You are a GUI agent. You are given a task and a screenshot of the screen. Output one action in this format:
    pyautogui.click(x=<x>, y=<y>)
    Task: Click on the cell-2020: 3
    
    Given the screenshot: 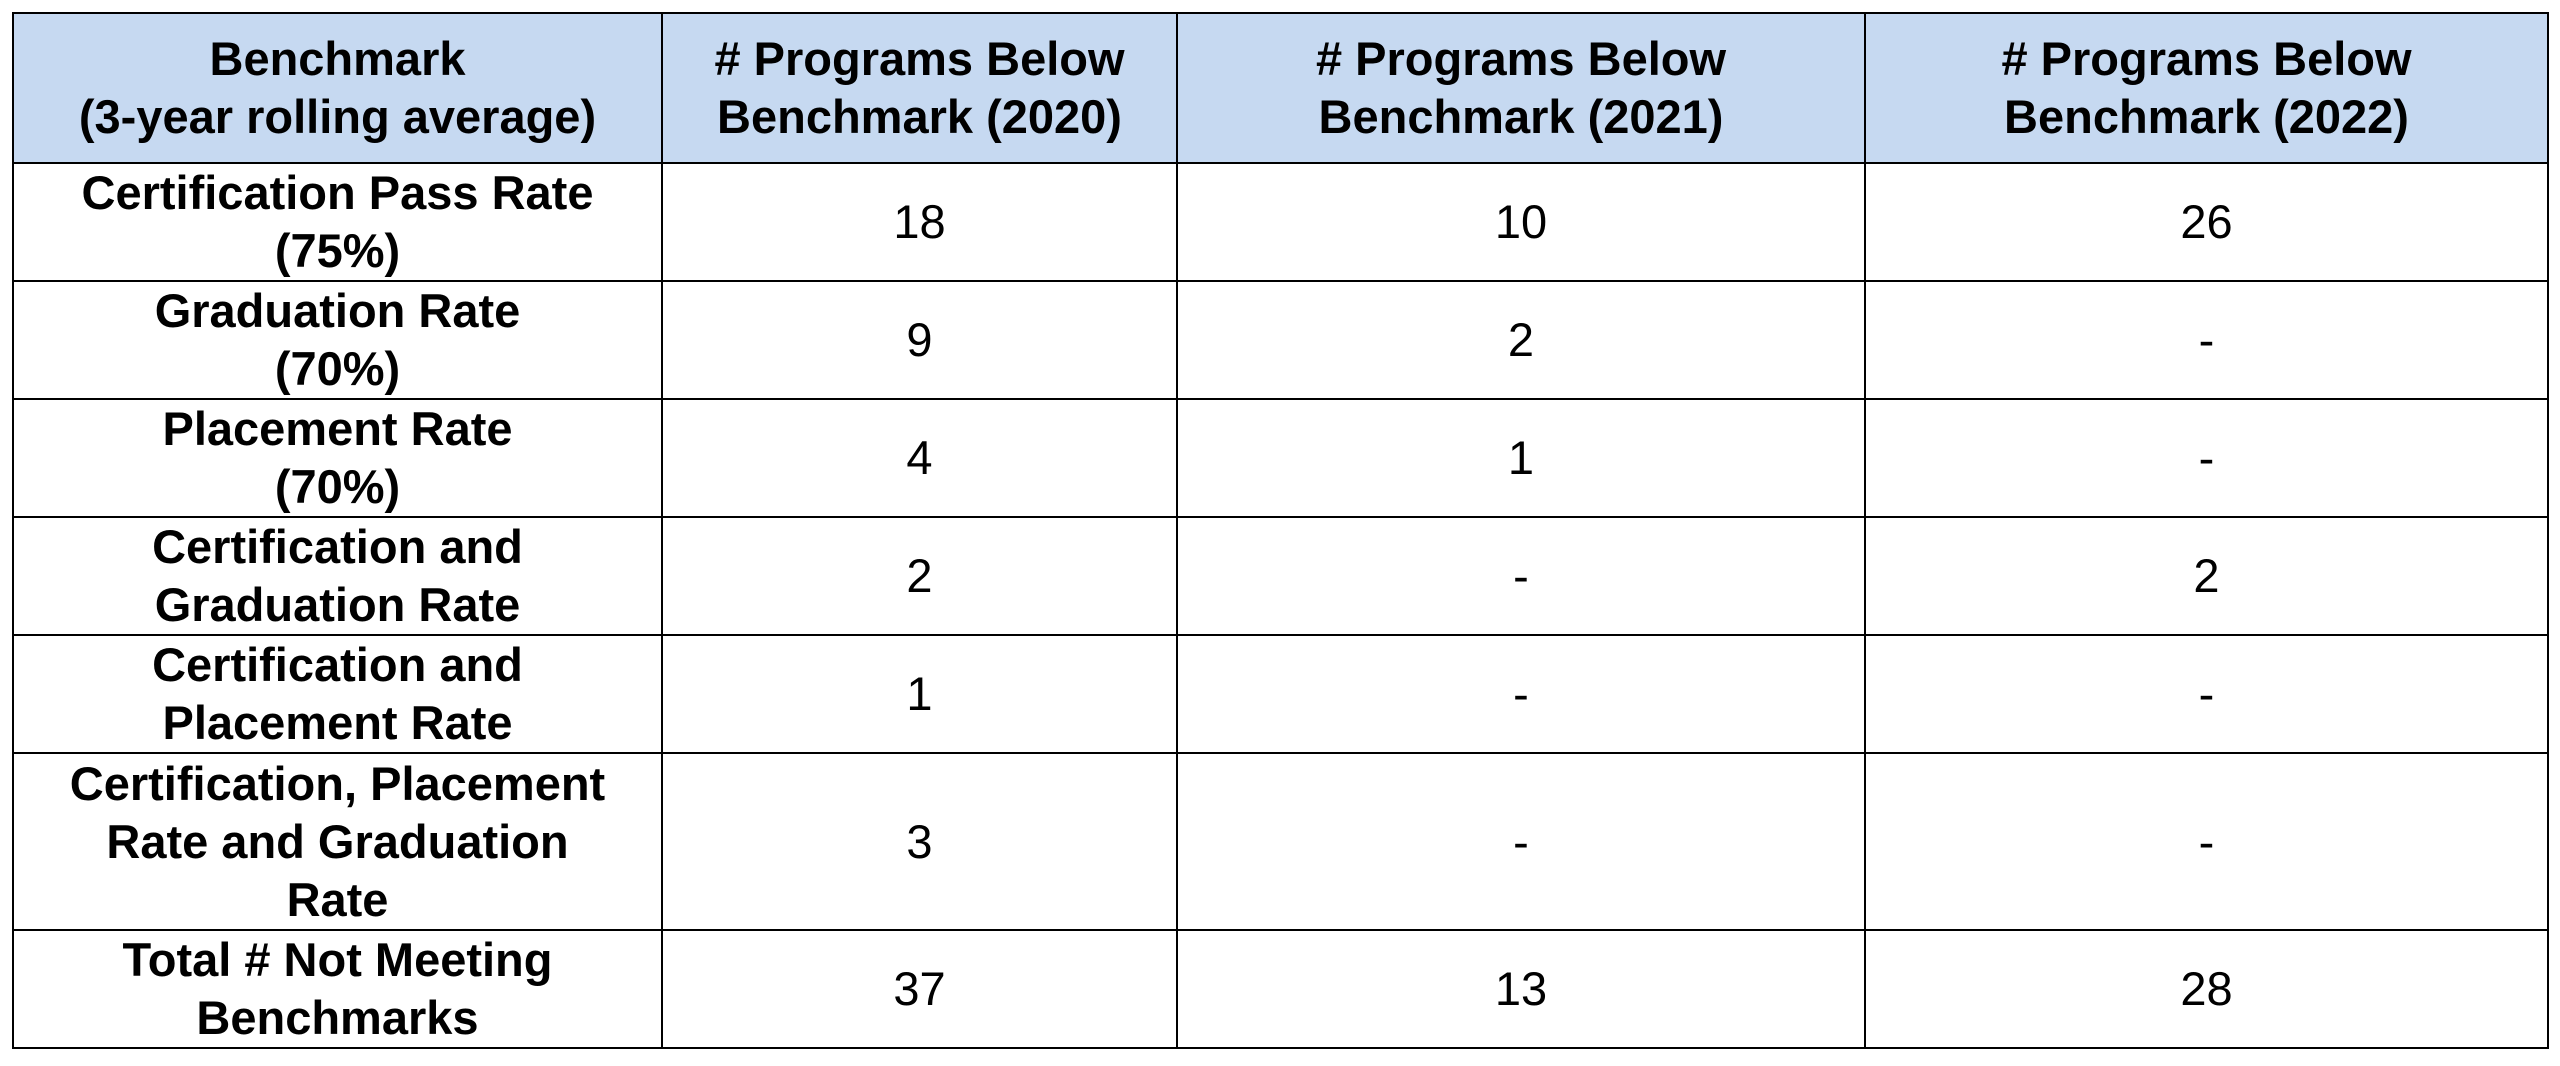 What is the action you would take?
    pyautogui.click(x=919, y=841)
    